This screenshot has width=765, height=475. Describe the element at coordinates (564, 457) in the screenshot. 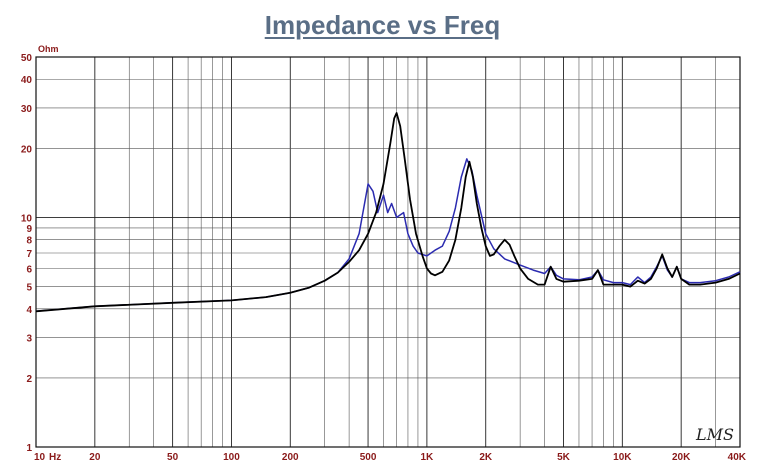

I see `x-tick-label: 5K` at that location.